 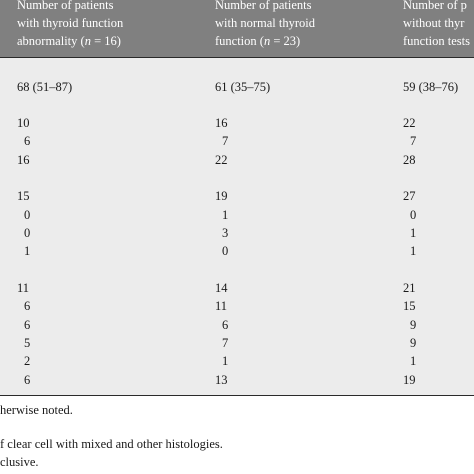 What do you see at coordinates (409, 288) in the screenshot?
I see `table-cell: 21` at bounding box center [409, 288].